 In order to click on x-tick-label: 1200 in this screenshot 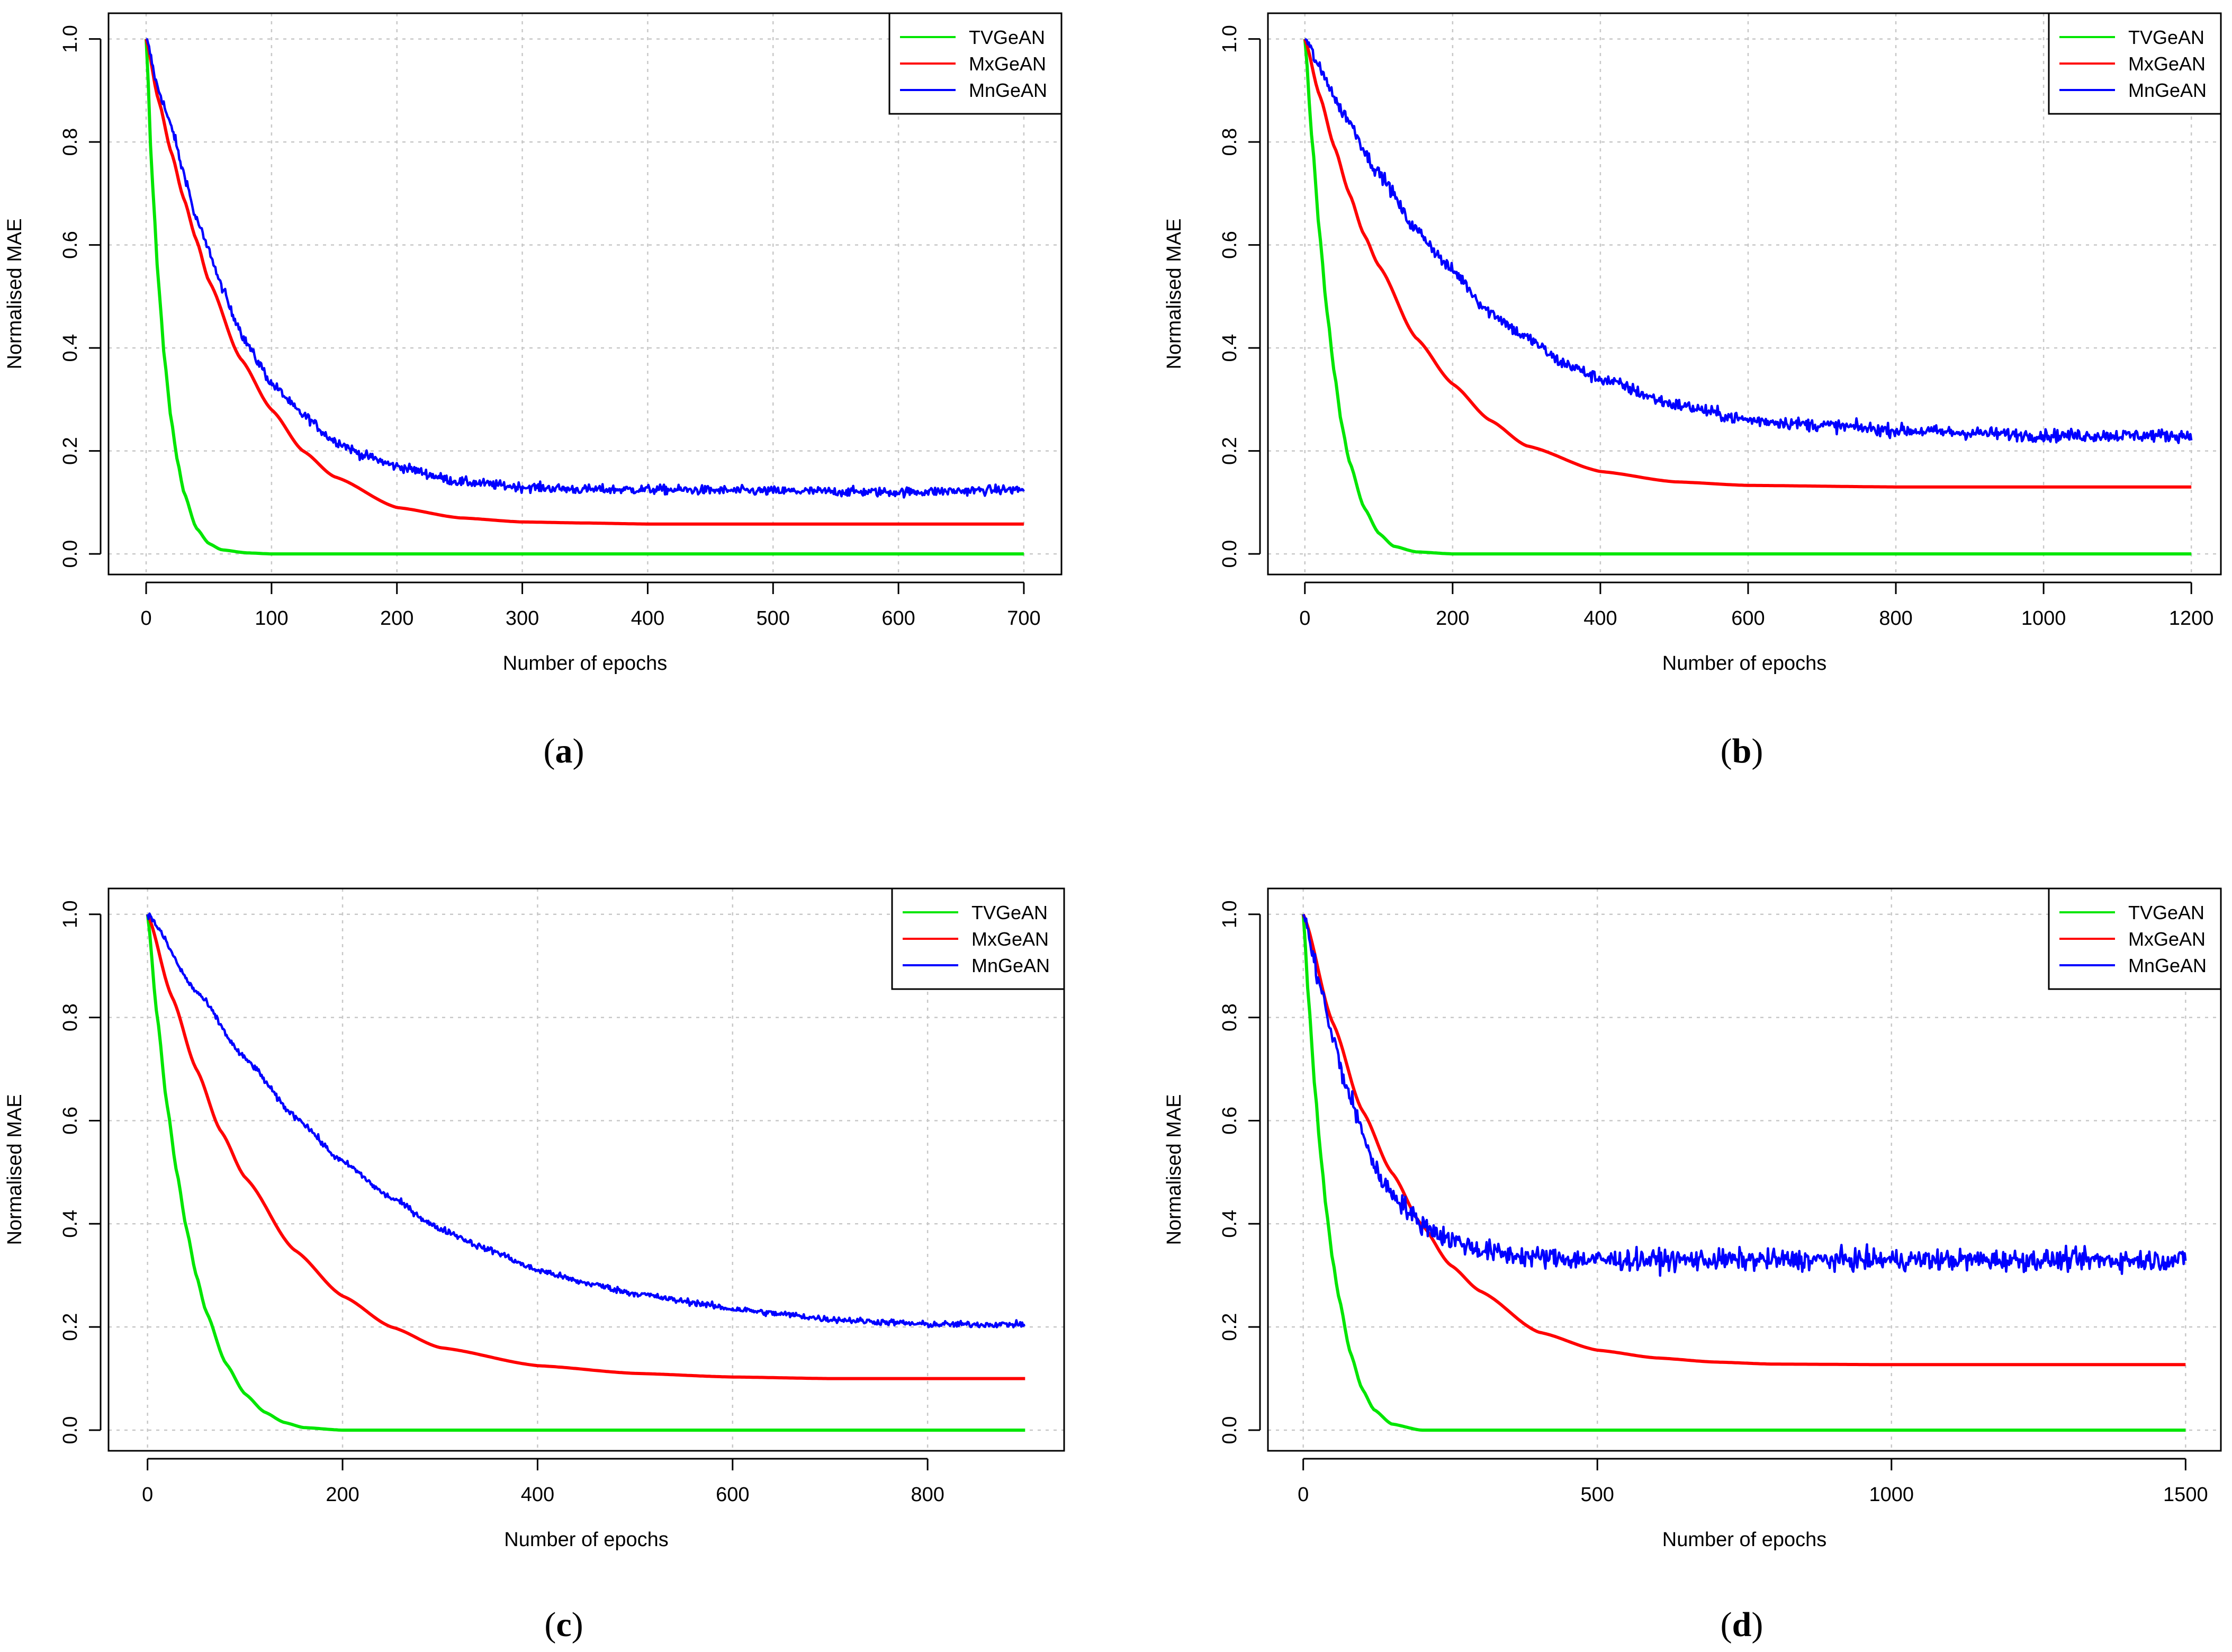, I will do `click(2191, 618)`.